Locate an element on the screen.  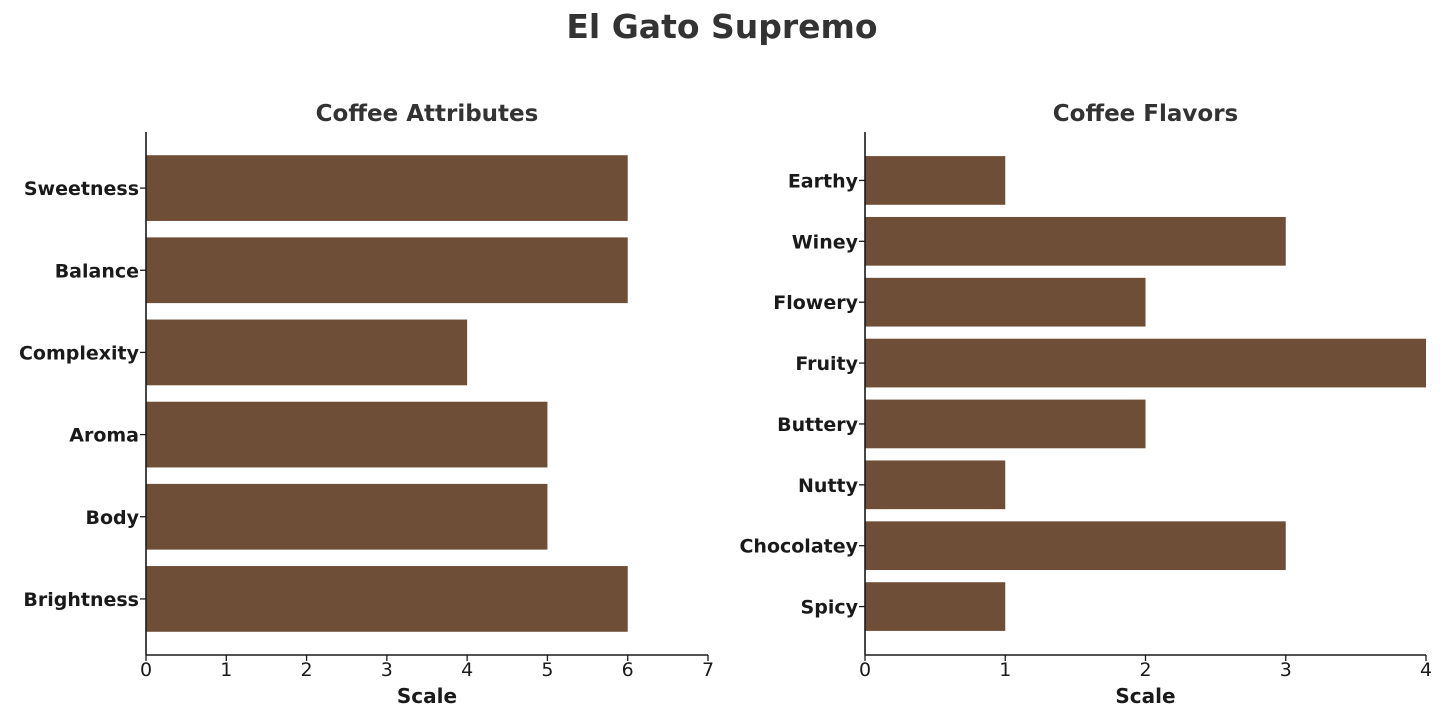
category-label-complexity: Complexity is located at coordinates (79, 353).